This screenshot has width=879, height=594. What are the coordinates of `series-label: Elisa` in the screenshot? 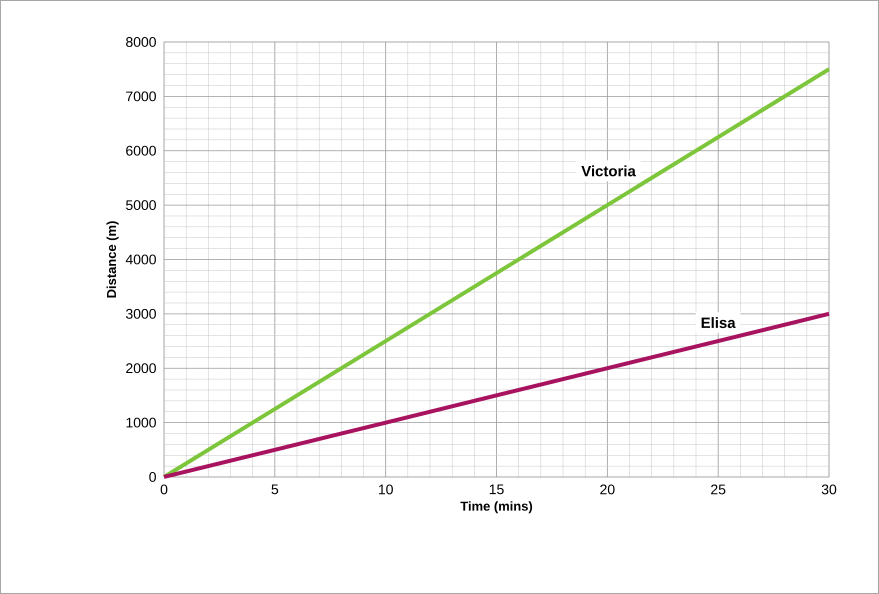 It's located at (719, 322).